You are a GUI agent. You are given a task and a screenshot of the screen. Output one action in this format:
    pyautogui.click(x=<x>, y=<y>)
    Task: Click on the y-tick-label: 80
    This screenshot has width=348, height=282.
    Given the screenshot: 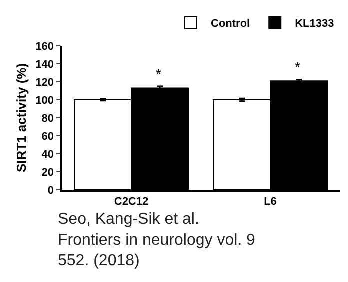 What is the action you would take?
    pyautogui.click(x=48, y=118)
    